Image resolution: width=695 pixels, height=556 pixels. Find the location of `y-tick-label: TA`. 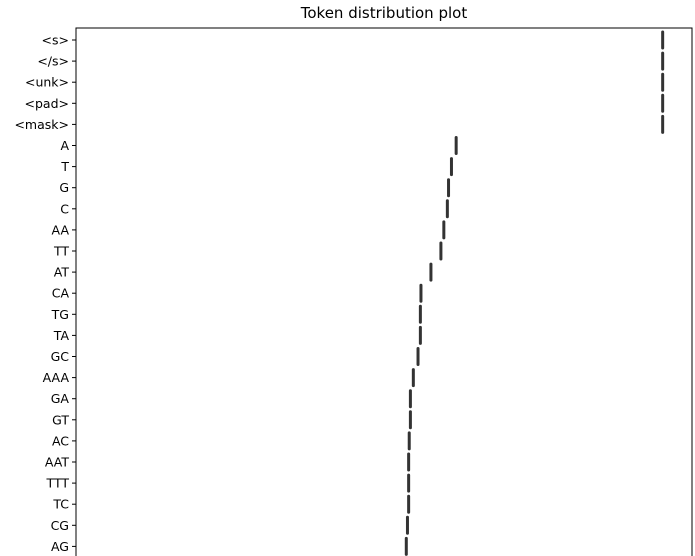

y-tick-label: TA is located at coordinates (61, 335).